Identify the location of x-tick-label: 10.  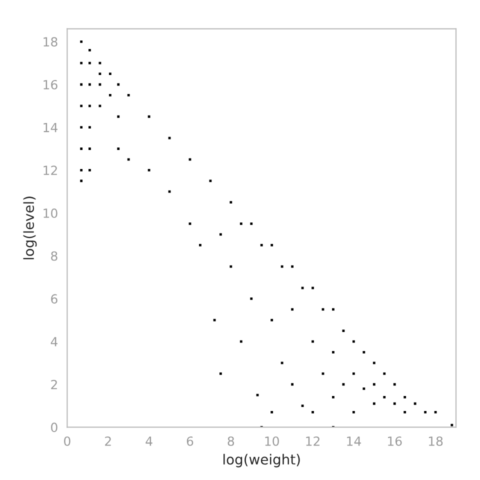
(272, 441).